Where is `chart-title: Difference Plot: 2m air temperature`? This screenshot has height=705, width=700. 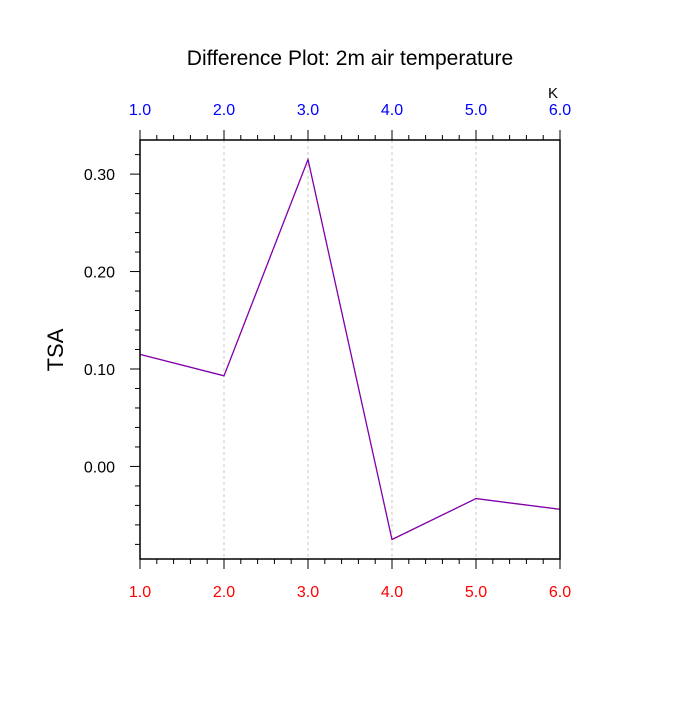
chart-title: Difference Plot: 2m air temperature is located at coordinates (350, 58).